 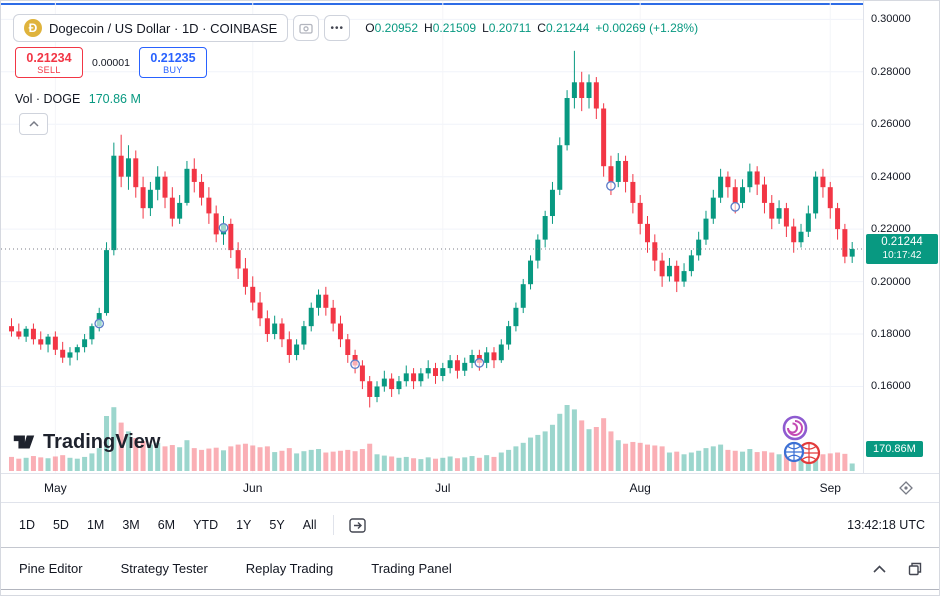 What do you see at coordinates (902, 241) in the screenshot?
I see `current-price-value: 0.21244` at bounding box center [902, 241].